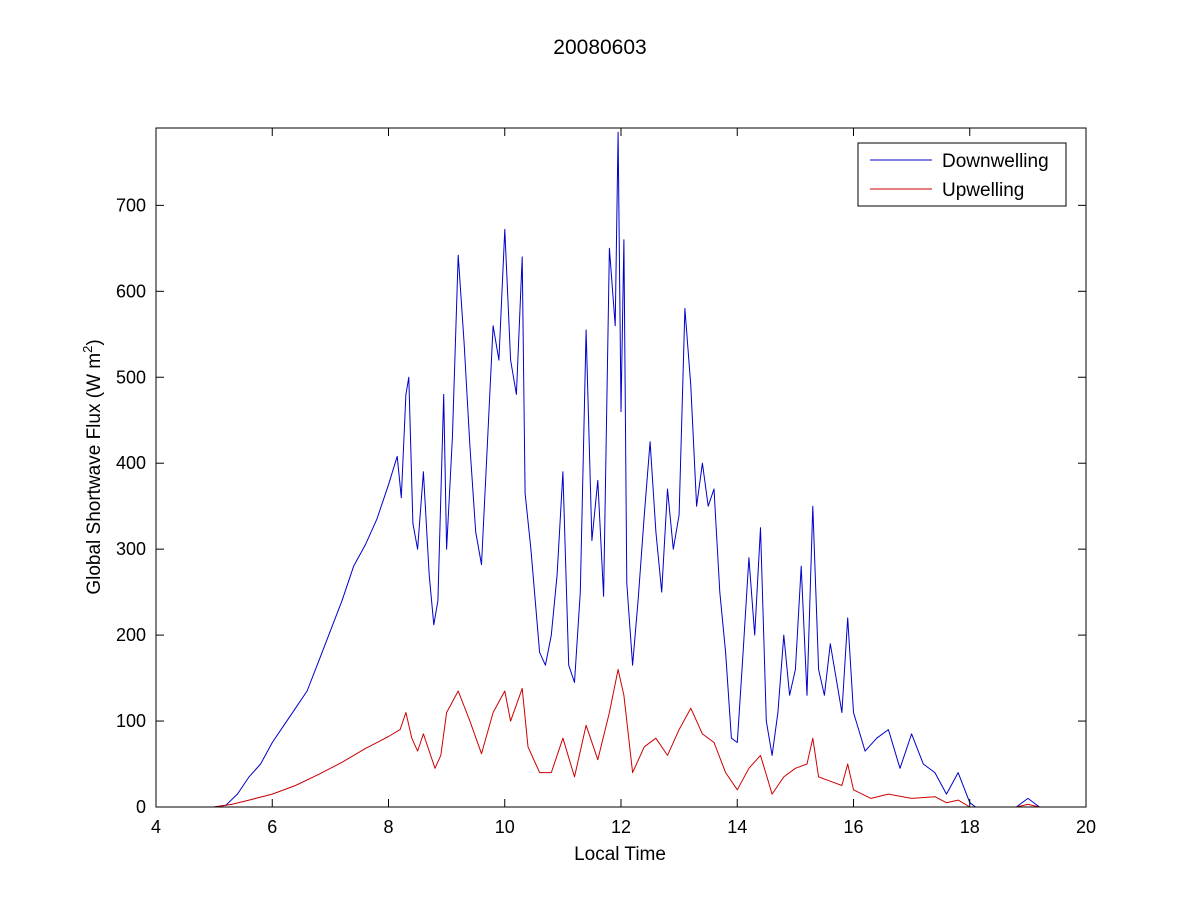  What do you see at coordinates (612, 738) in the screenshot?
I see `series-line-upwelling` at bounding box center [612, 738].